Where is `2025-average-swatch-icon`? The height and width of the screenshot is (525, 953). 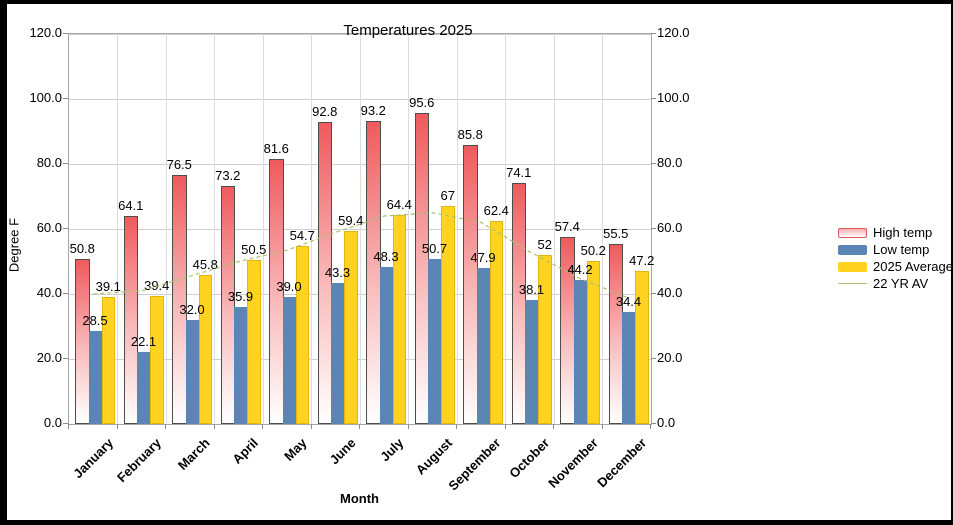 2025-average-swatch-icon is located at coordinates (852, 266).